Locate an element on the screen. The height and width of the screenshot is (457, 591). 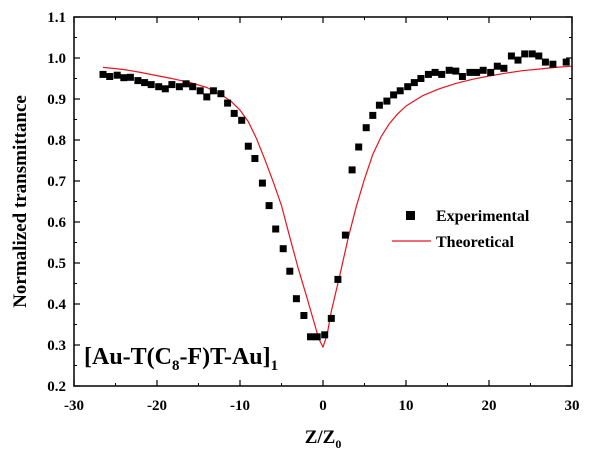
y-tick-label: 0.5 is located at coordinates (56, 264).